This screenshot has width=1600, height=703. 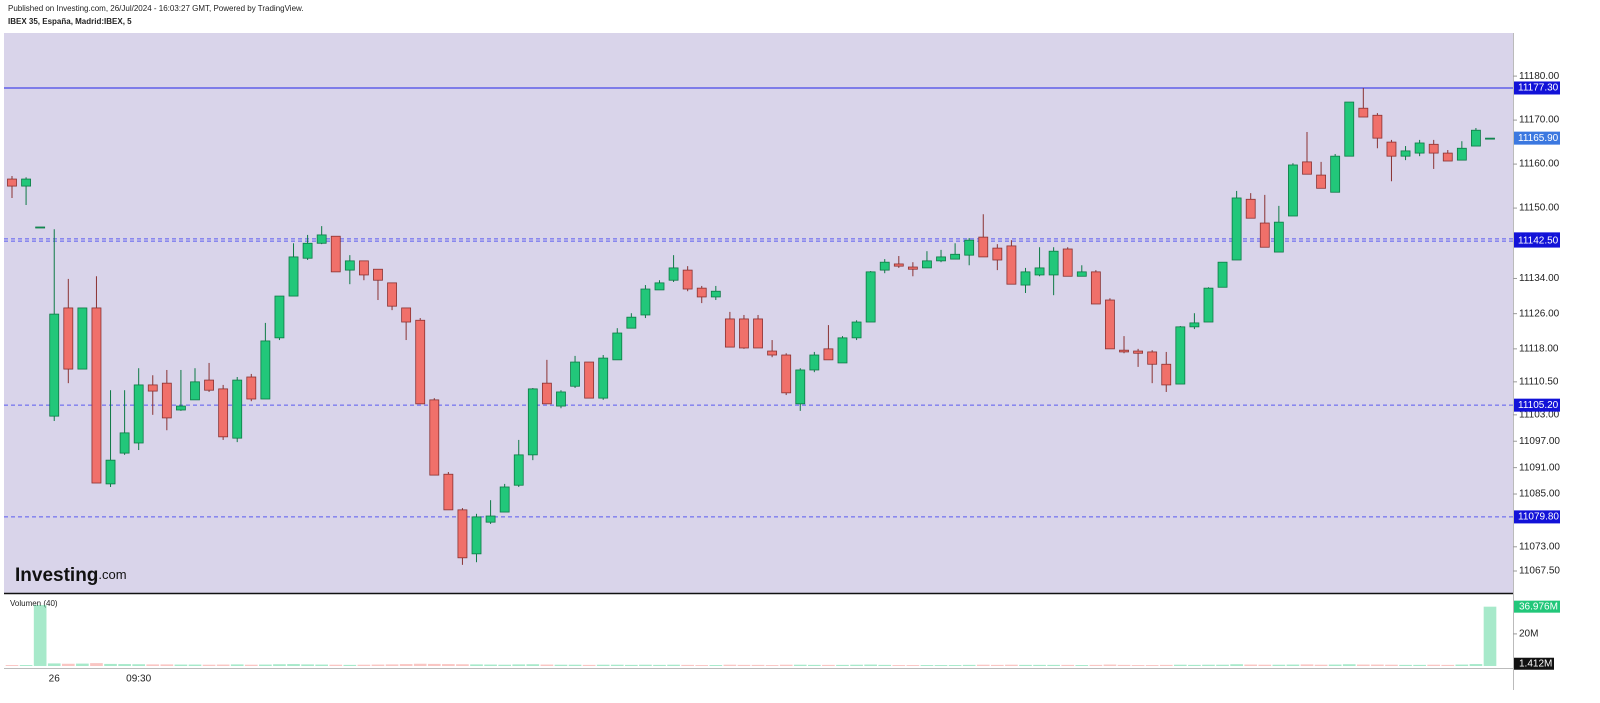 What do you see at coordinates (70, 21) in the screenshot?
I see `chart-title: IBEX 35, España, Madrid:IBEX, 5` at bounding box center [70, 21].